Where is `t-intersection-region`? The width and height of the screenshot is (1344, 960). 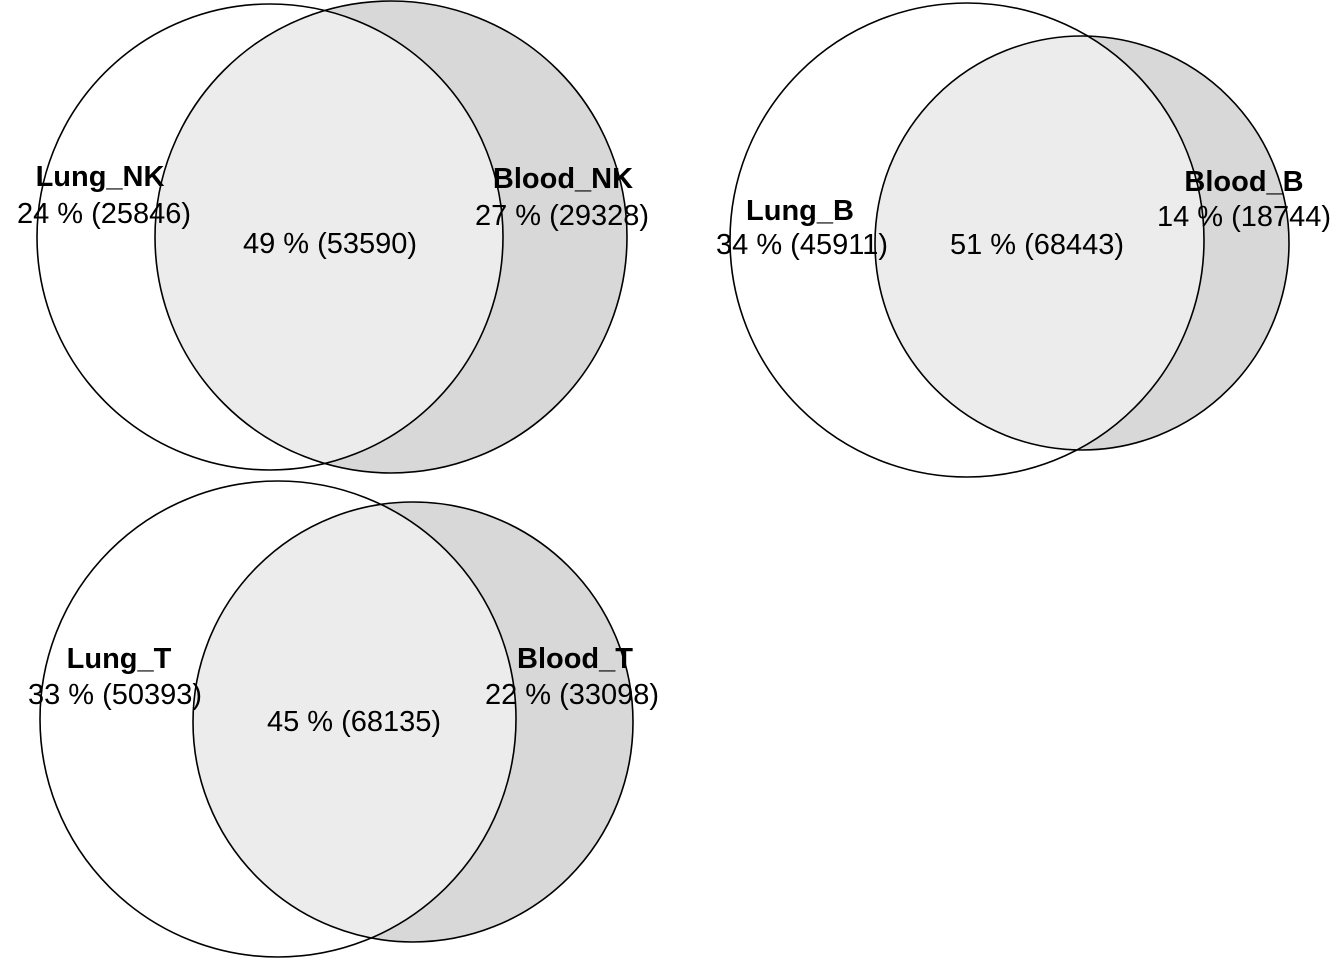
t-intersection-region is located at coordinates (354, 722).